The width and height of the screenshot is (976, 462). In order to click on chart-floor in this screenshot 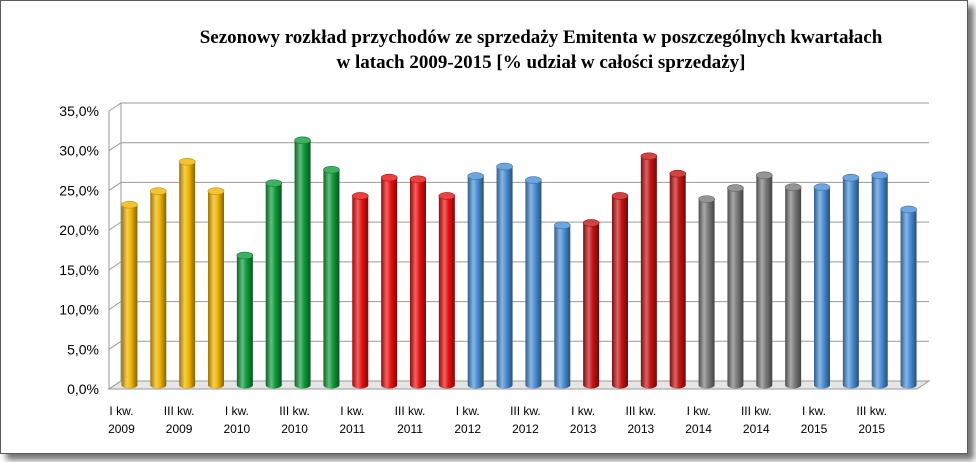, I will do `click(519, 385)`.